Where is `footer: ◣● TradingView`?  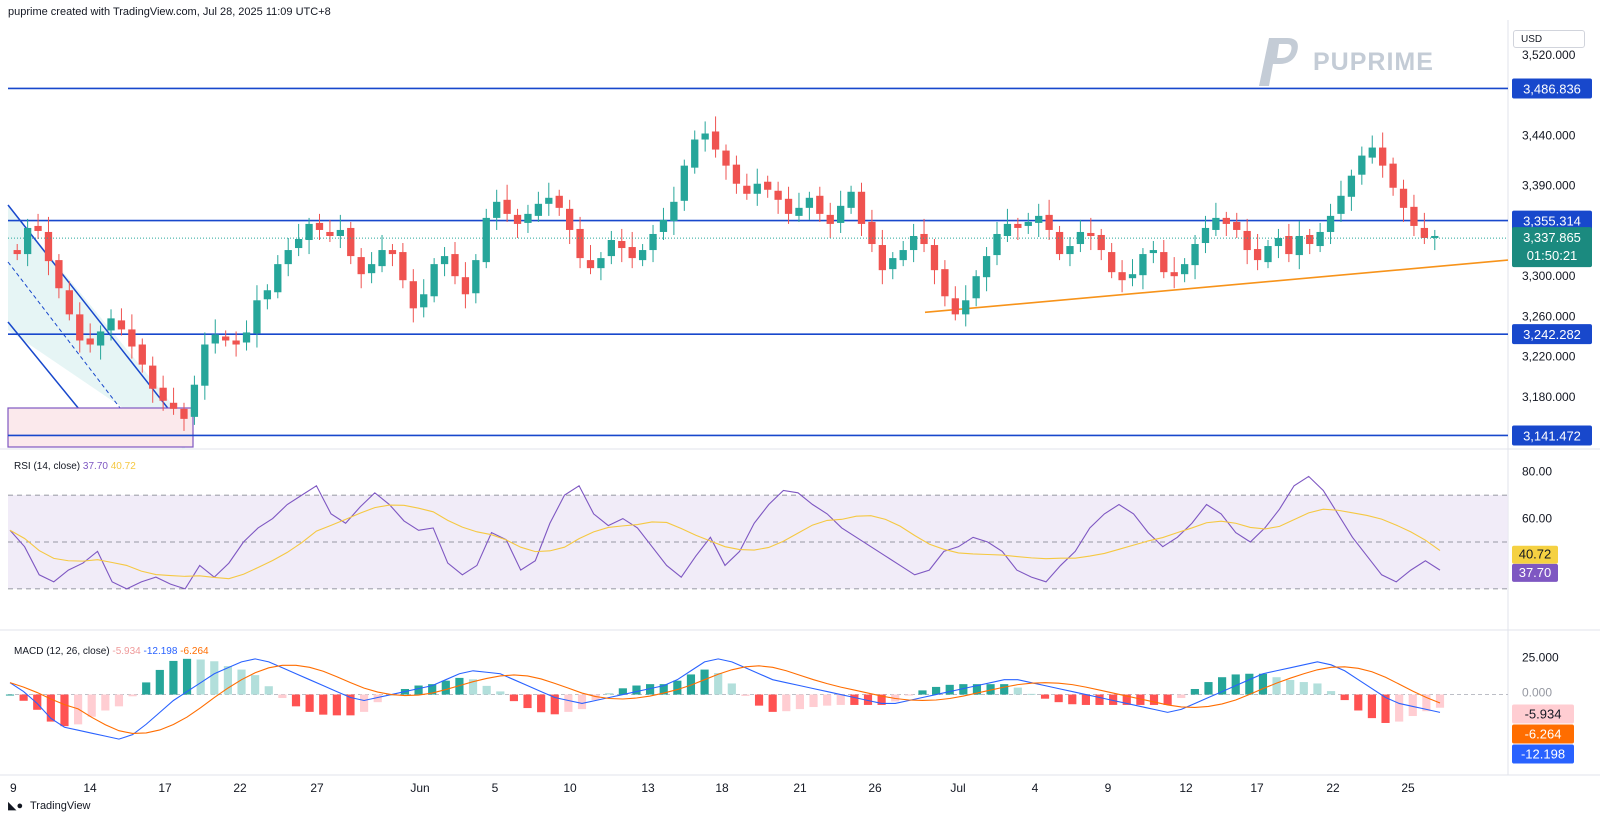
footer: ◣● TradingView is located at coordinates (49, 805).